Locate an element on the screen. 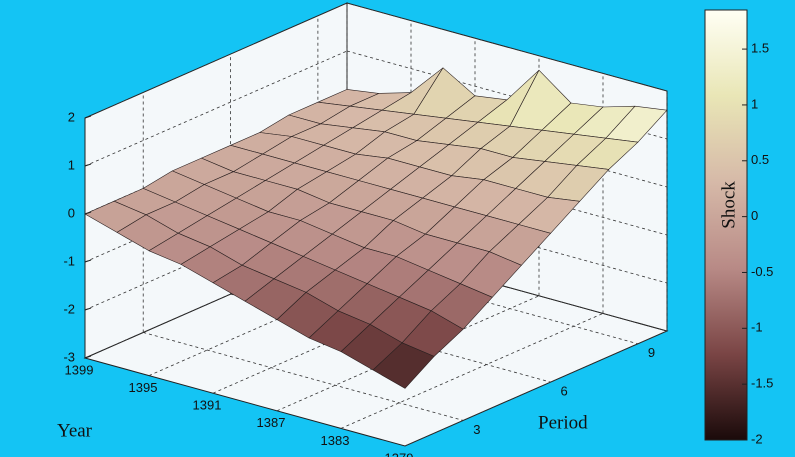 The height and width of the screenshot is (457, 795). z-tick-label: -2 is located at coordinates (69, 308).